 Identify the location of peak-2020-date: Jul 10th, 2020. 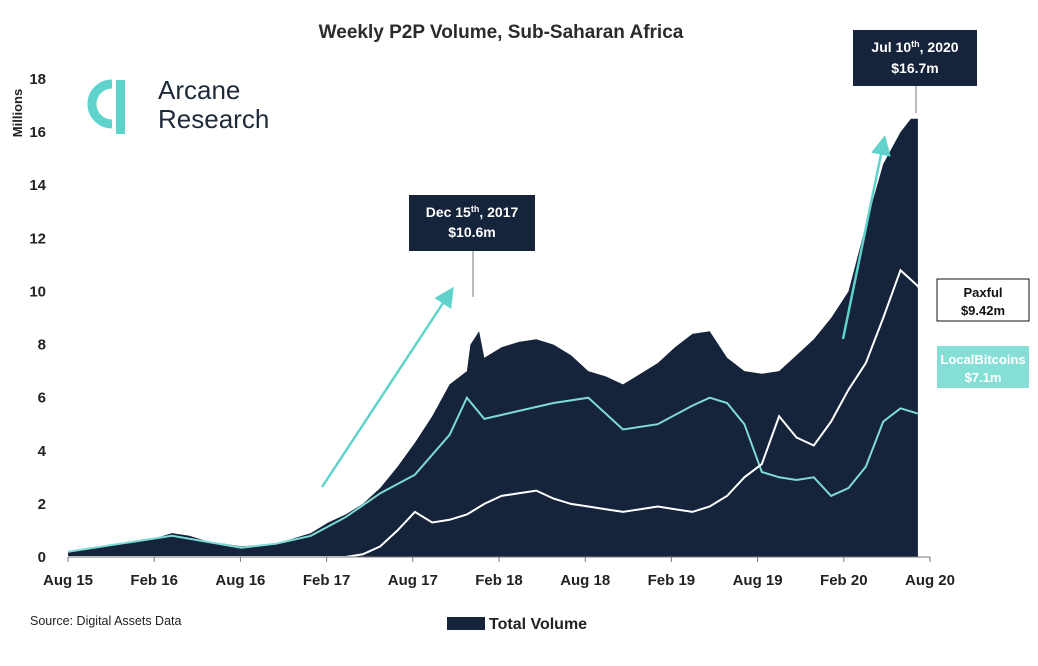
(914, 47).